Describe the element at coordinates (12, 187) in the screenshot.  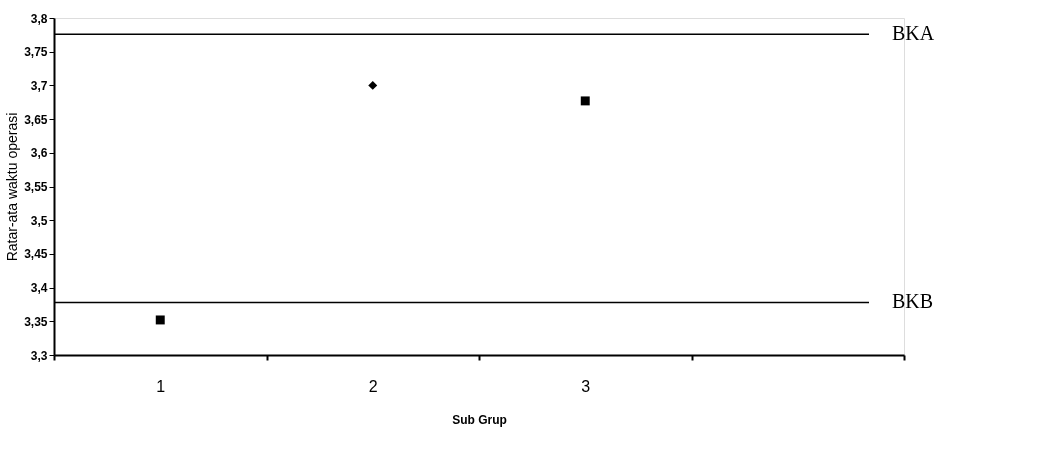
I see `y-axis-title: Ratar-ata waktu operasi` at that location.